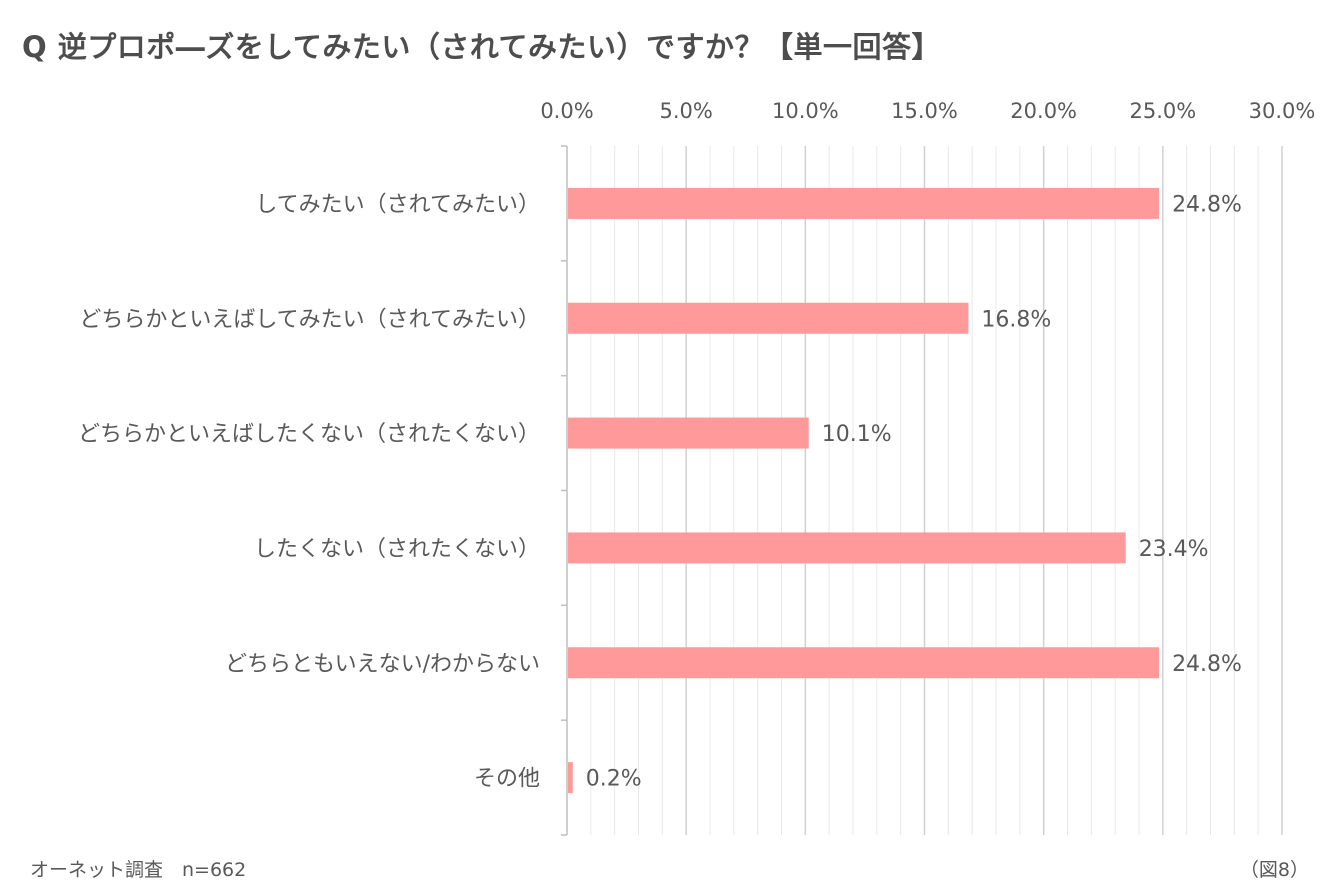 This screenshot has height=890, width=1339. Describe the element at coordinates (924, 111) in the screenshot. I see `x-tick-label: 15.0%` at that location.